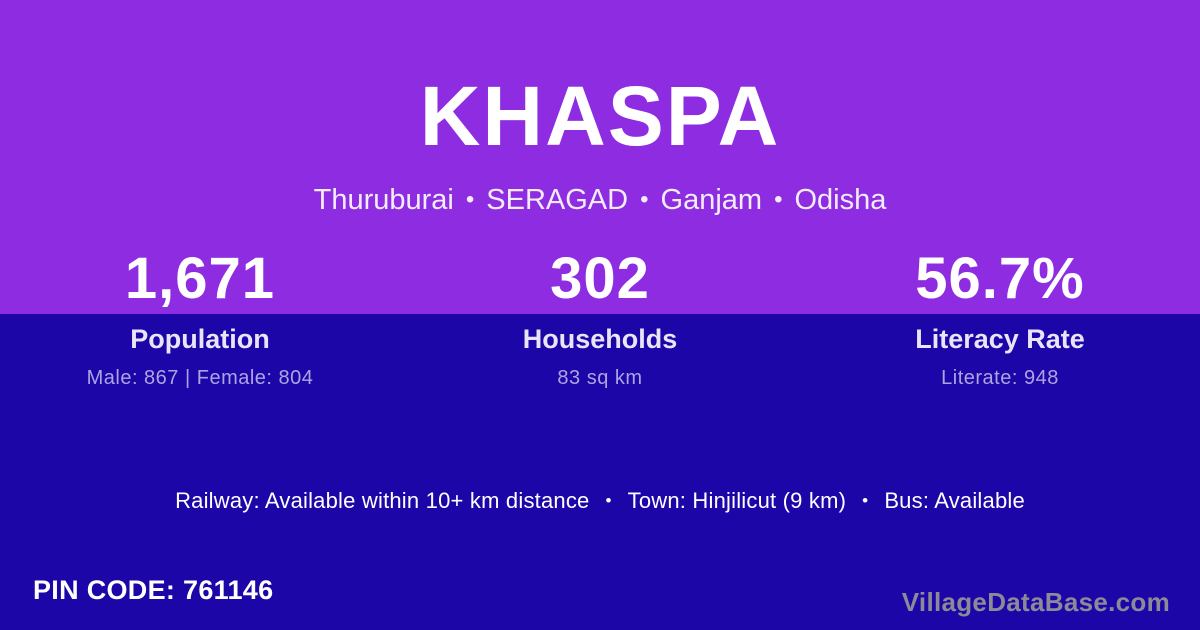 Image resolution: width=1200 pixels, height=630 pixels. I want to click on population-detail: Male: 867 | Female: 804, so click(200, 377).